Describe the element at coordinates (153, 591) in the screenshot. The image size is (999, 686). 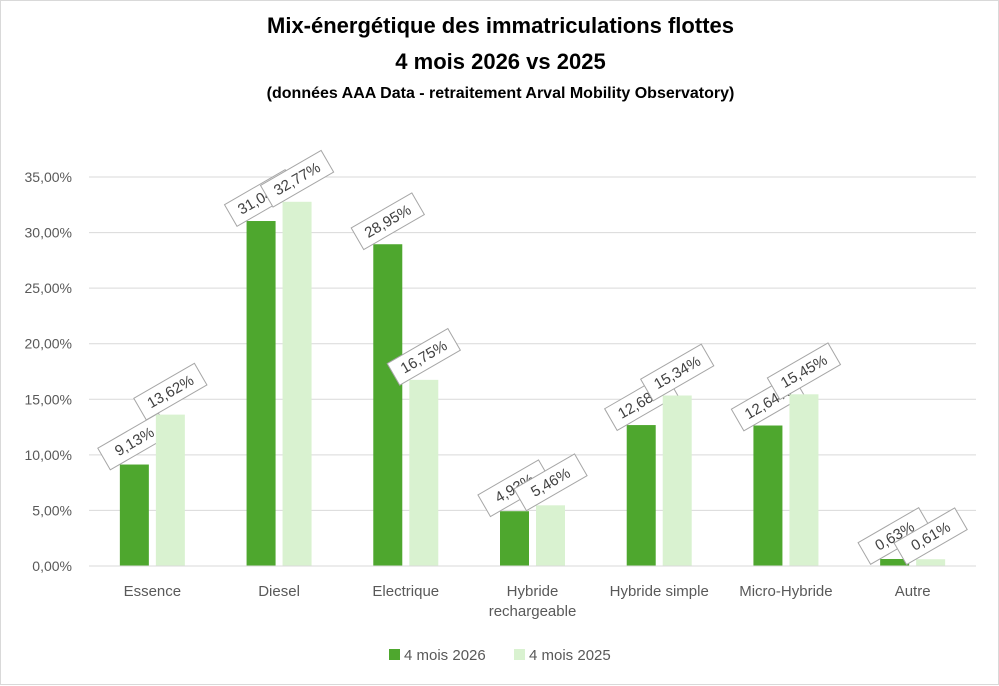
I see `category-label: Essence` at that location.